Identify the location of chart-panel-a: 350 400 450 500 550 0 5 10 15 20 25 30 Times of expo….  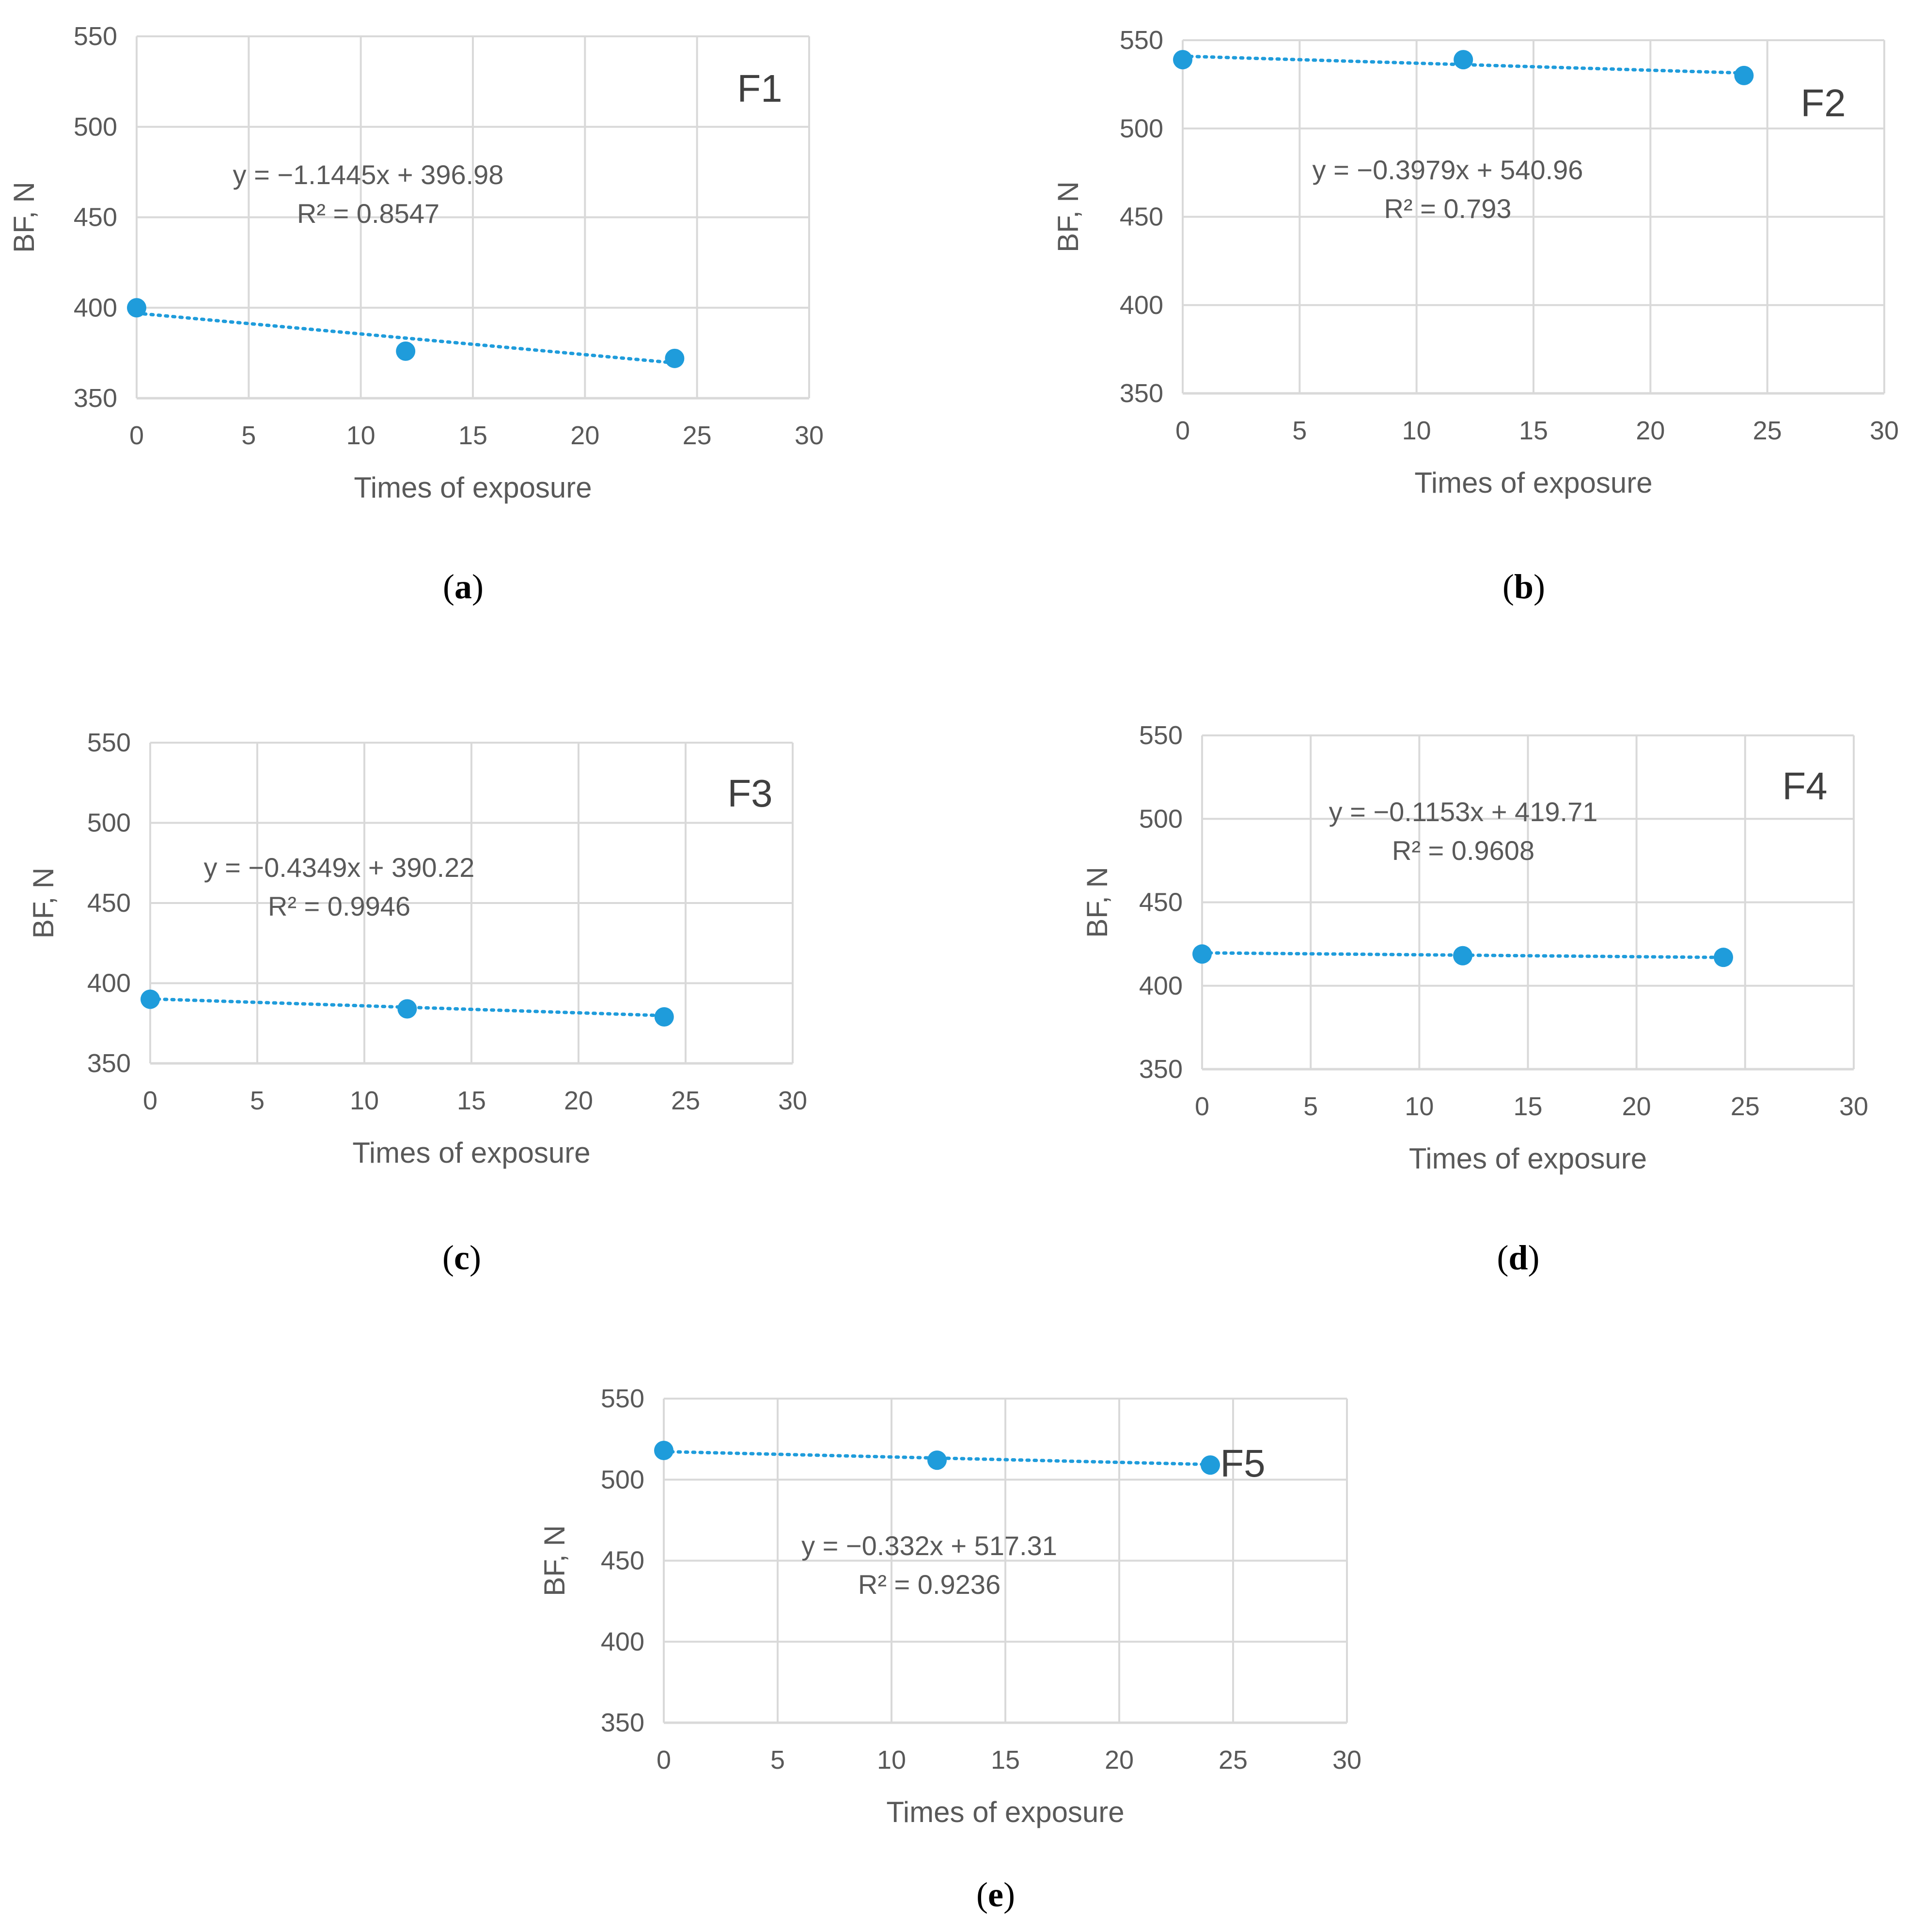
(416, 314).